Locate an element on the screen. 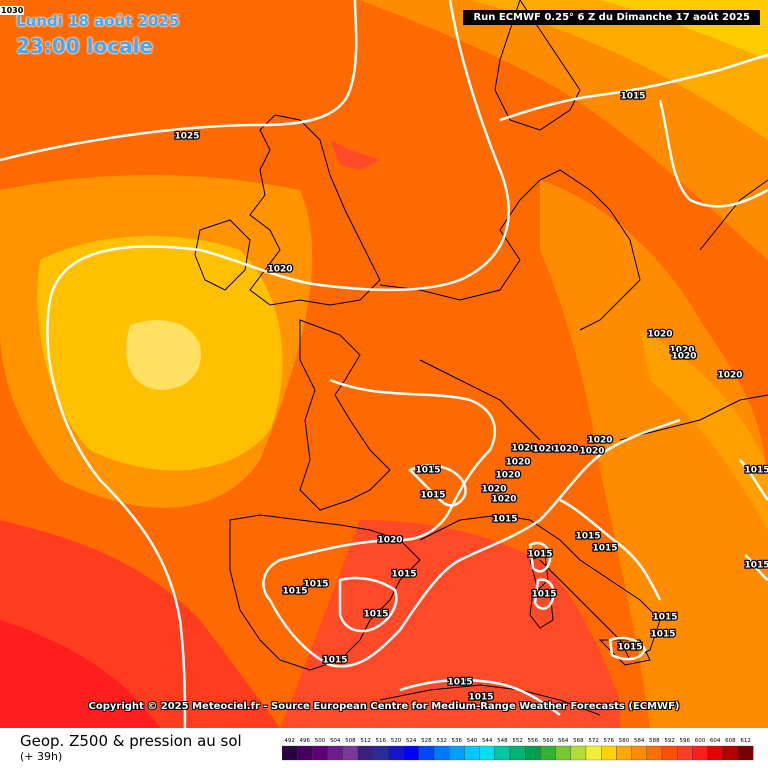 Image resolution: width=768 pixels, height=768 pixels. legend-tick-label: 548 is located at coordinates (502, 741).